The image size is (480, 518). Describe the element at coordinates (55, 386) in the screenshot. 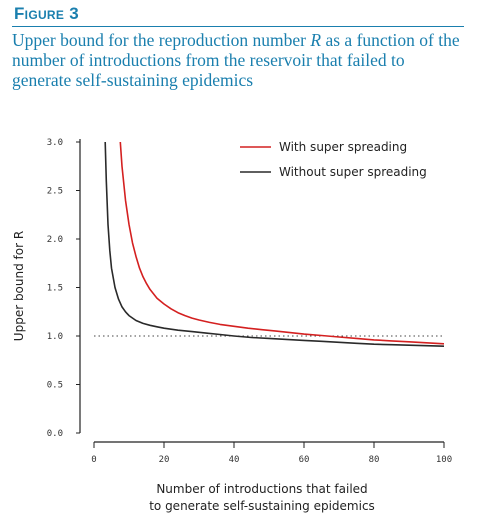

I see `y-tick-label: 0.5` at that location.